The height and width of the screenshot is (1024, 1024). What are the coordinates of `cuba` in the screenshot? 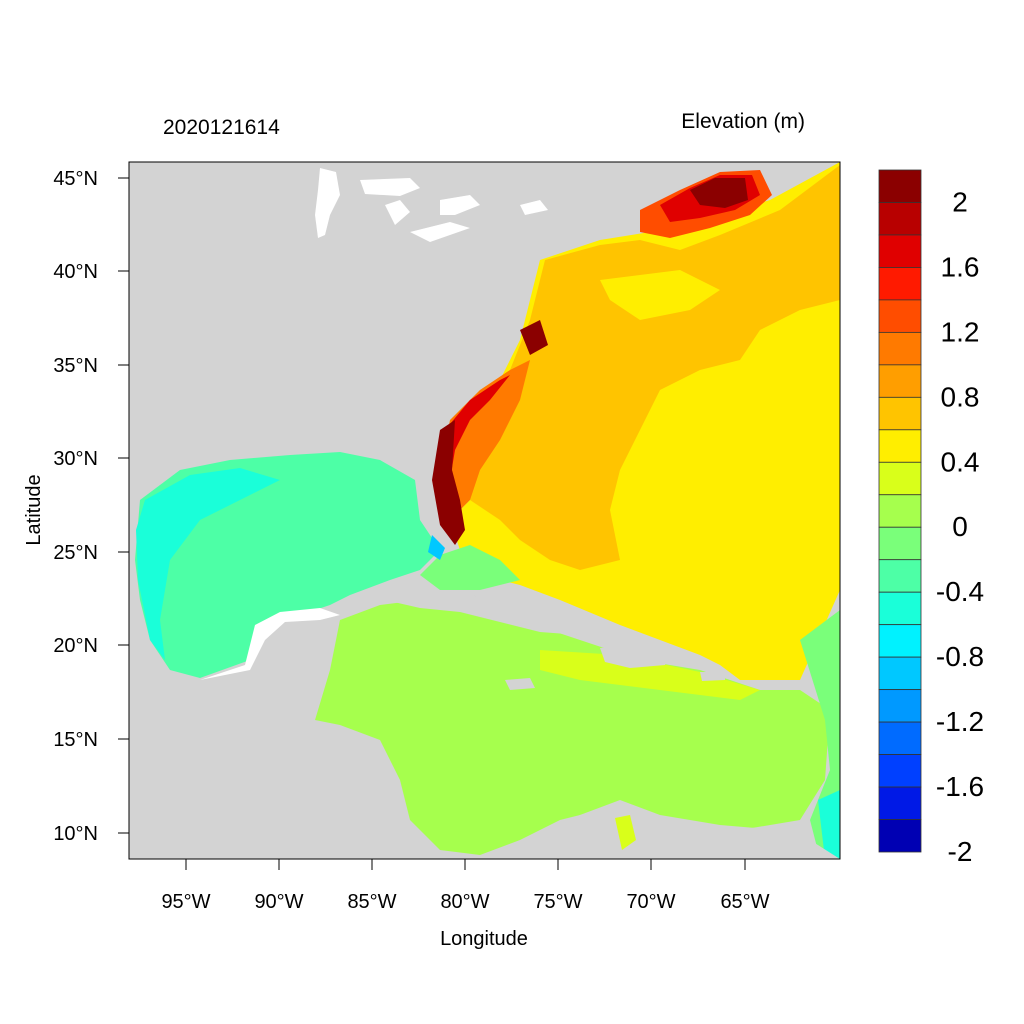 It's located at (482, 612).